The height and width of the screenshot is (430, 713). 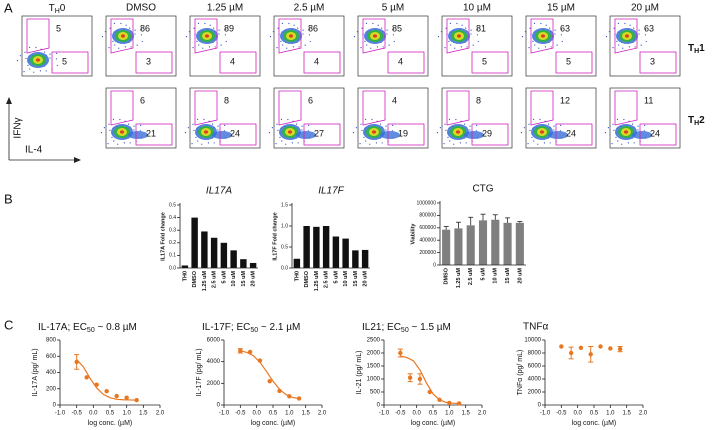 I want to click on x-tick-label: 2.0, so click(x=160, y=414).